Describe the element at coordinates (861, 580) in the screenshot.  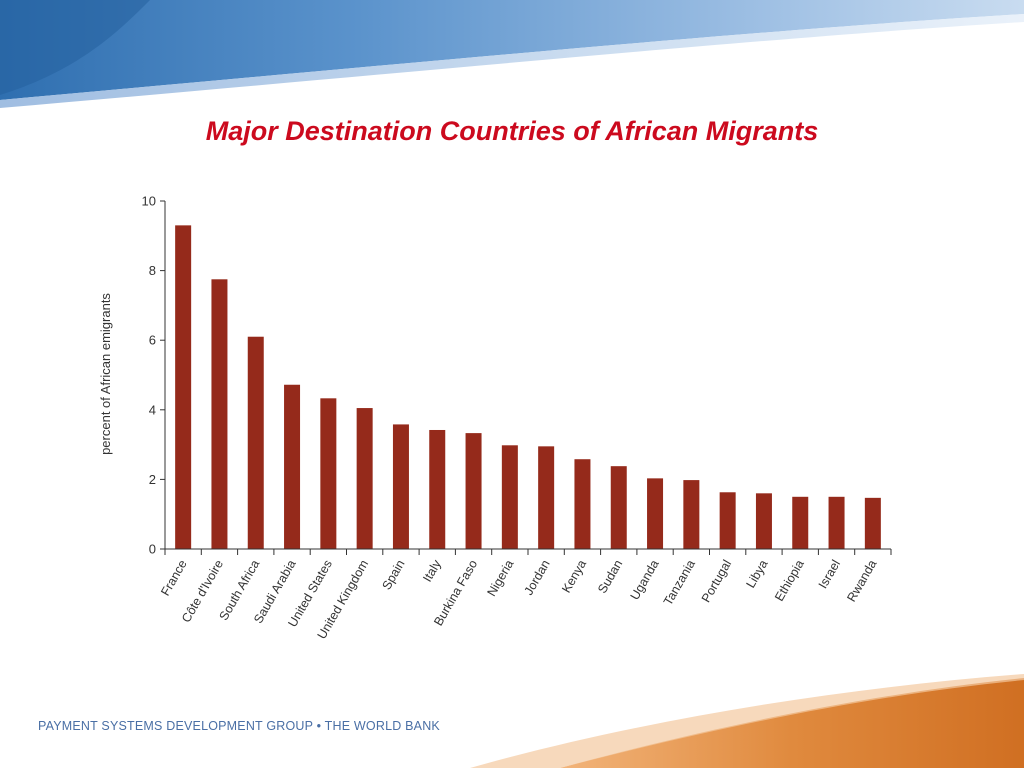
I see `x-tick-label: Rwanda` at that location.